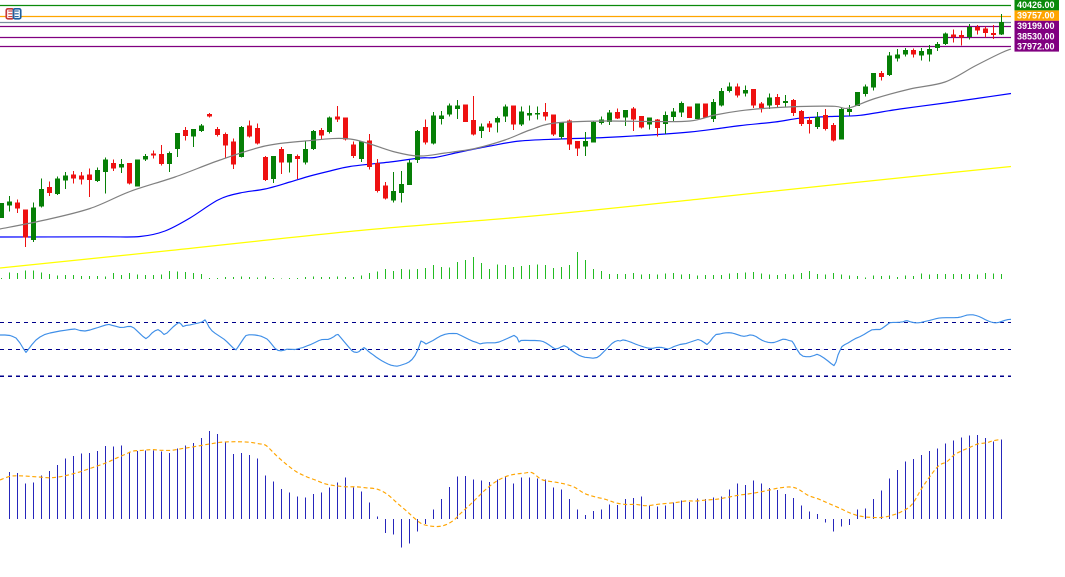 This screenshot has width=1065, height=577. I want to click on svg-text: 37972.00, so click(1036, 47).